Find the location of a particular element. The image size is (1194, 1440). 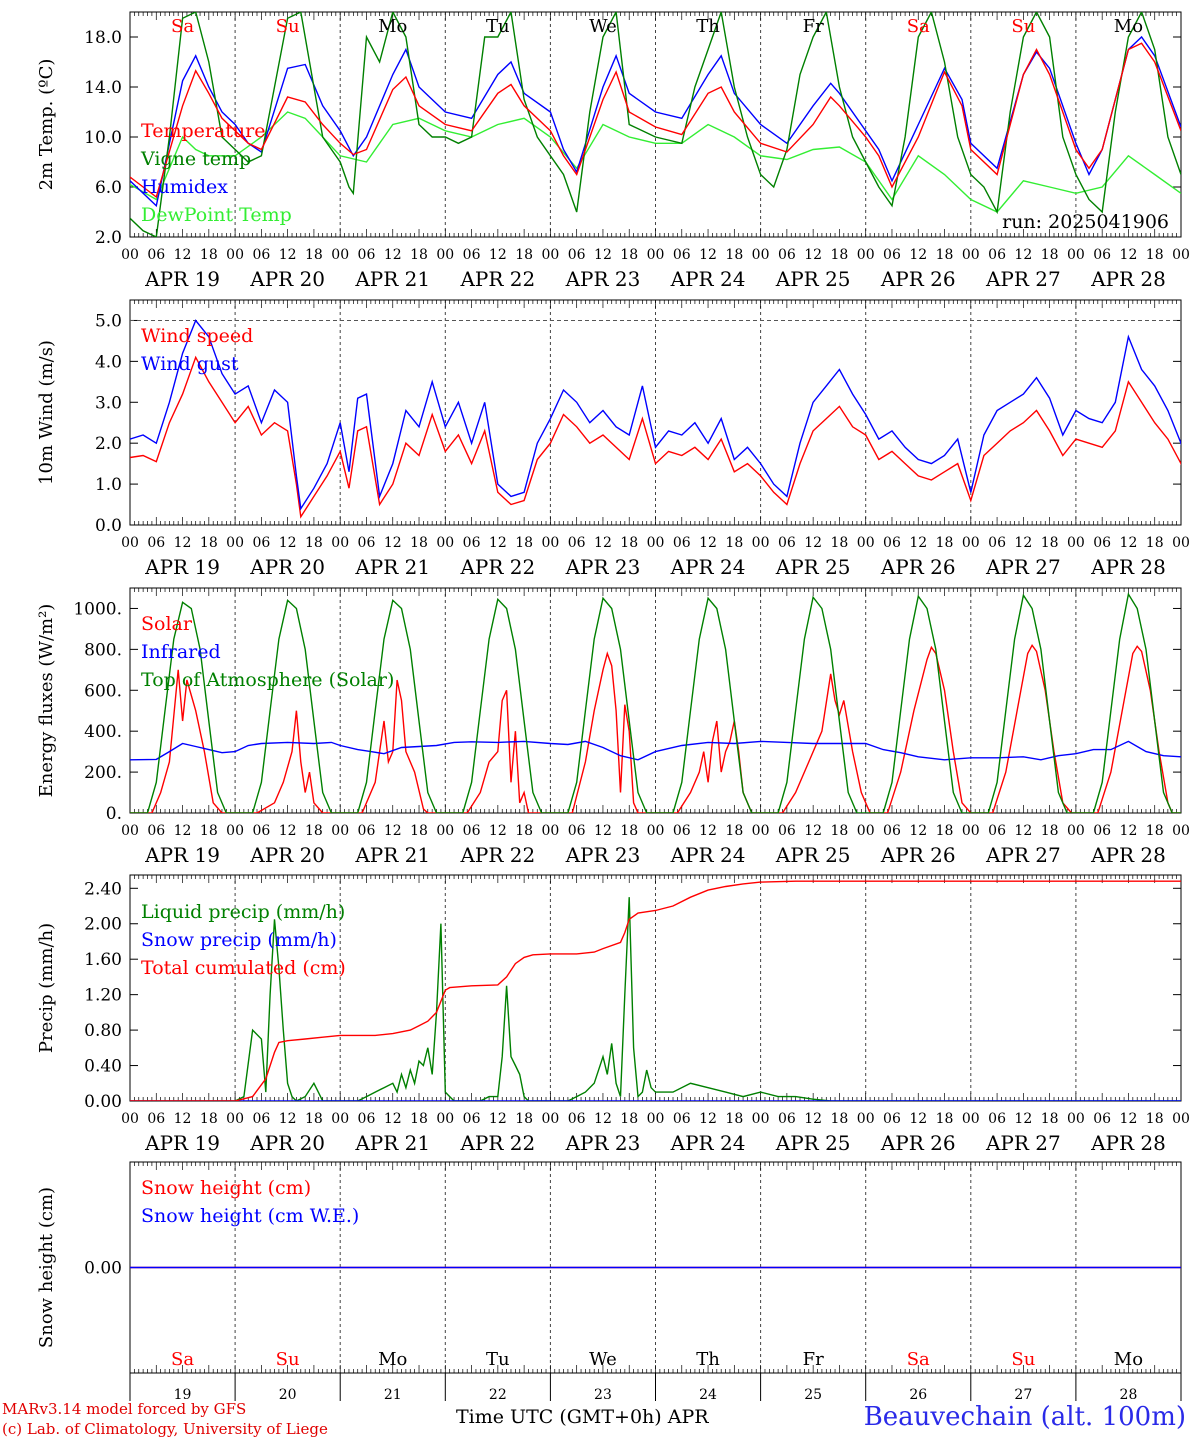

x-date-label: APR 20 is located at coordinates (287, 855).